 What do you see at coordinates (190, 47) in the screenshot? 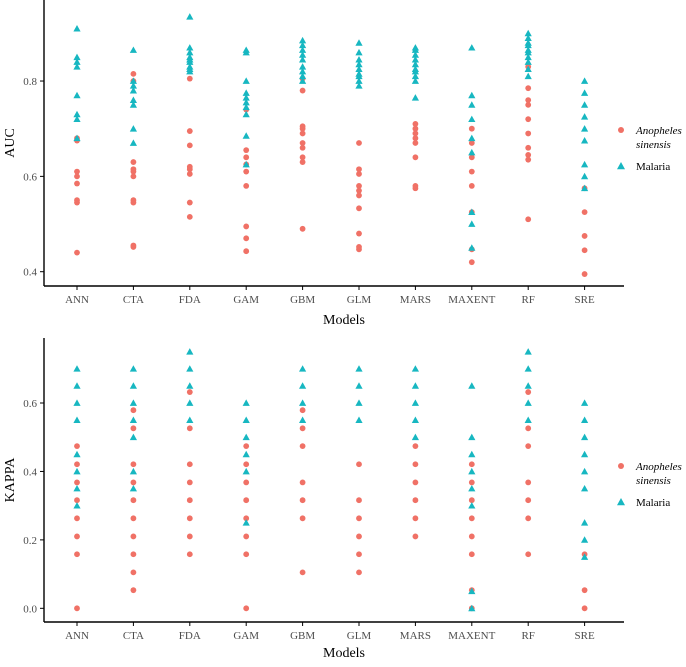
I see `auc-point-malaria-fda` at bounding box center [190, 47].